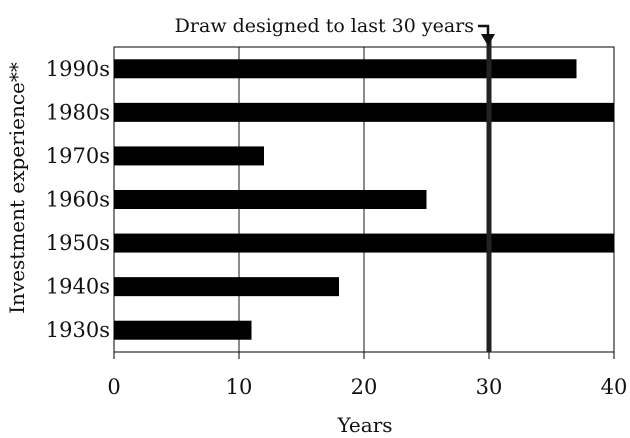  What do you see at coordinates (484, 30) in the screenshot?
I see `annotation-arrow-connector` at bounding box center [484, 30].